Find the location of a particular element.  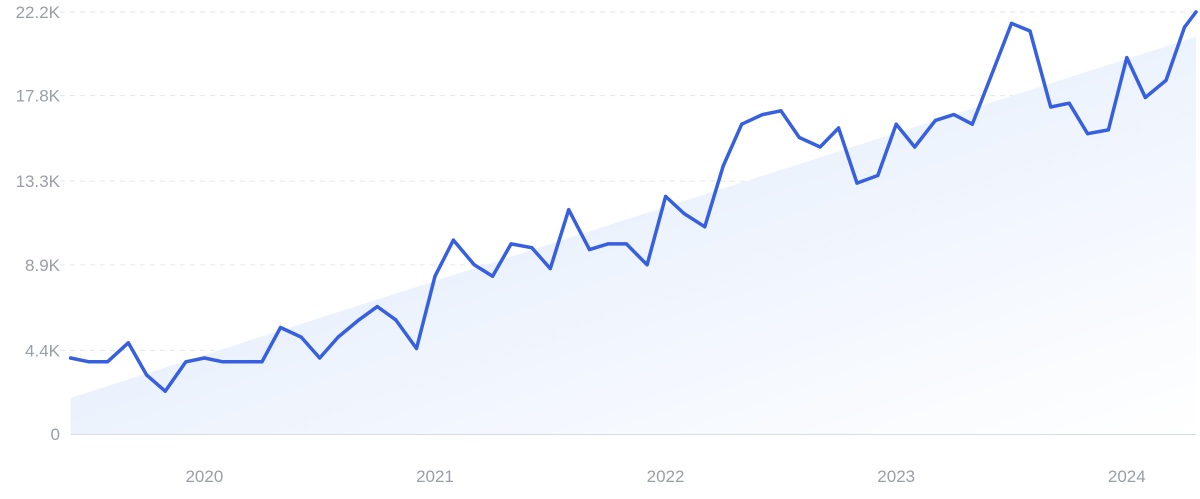

x-axis-labels: 2020 2021 2022 2023 2024 is located at coordinates (665, 476).